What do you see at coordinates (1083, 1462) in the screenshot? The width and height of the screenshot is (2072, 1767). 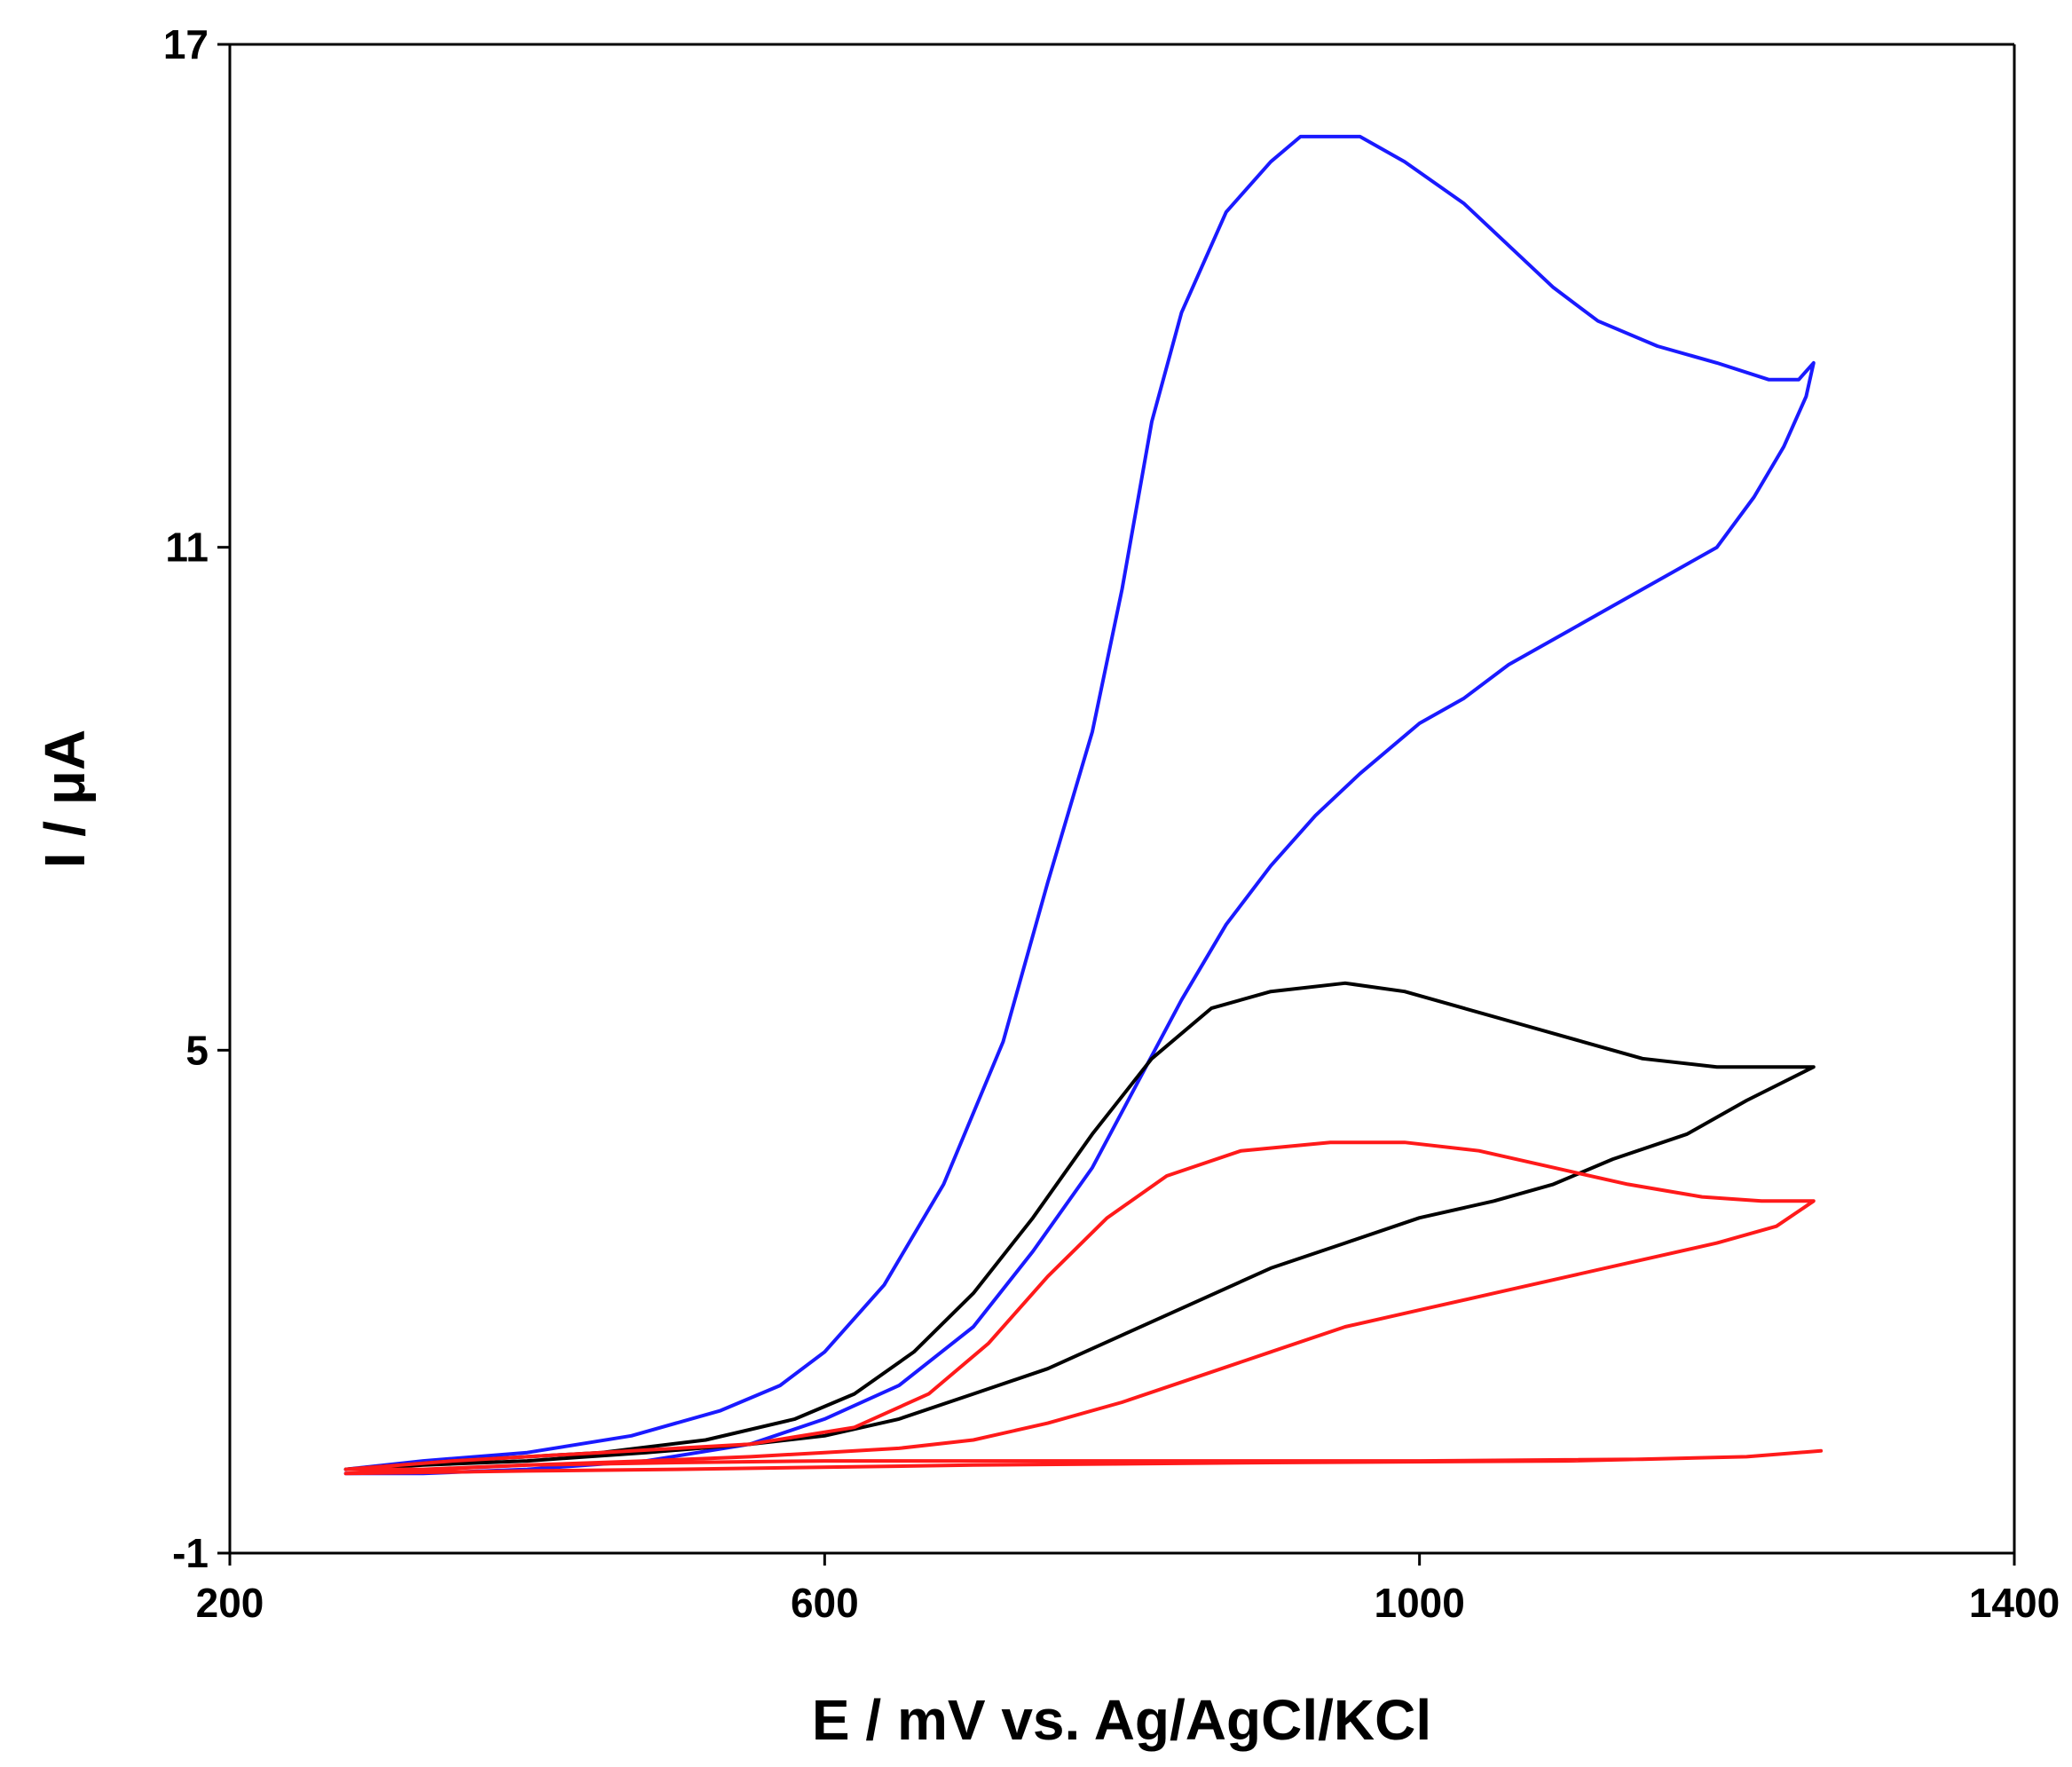 I see `series-line-d` at bounding box center [1083, 1462].